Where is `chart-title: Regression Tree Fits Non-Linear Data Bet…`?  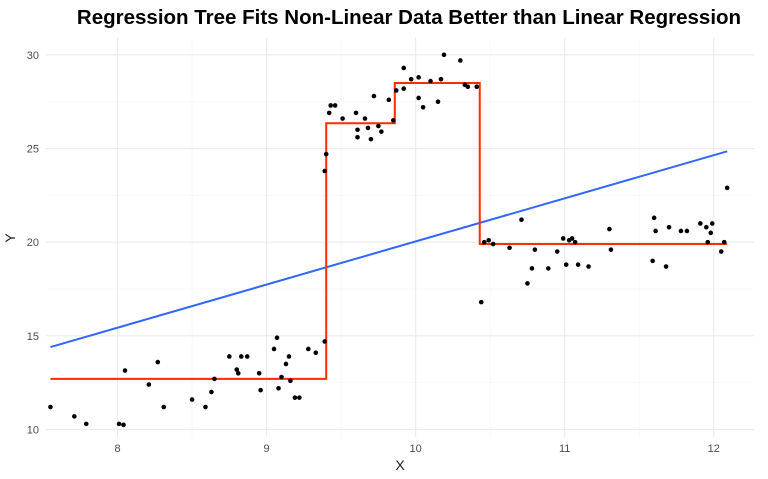
chart-title: Regression Tree Fits Non-Linear Data Bet… is located at coordinates (409, 17).